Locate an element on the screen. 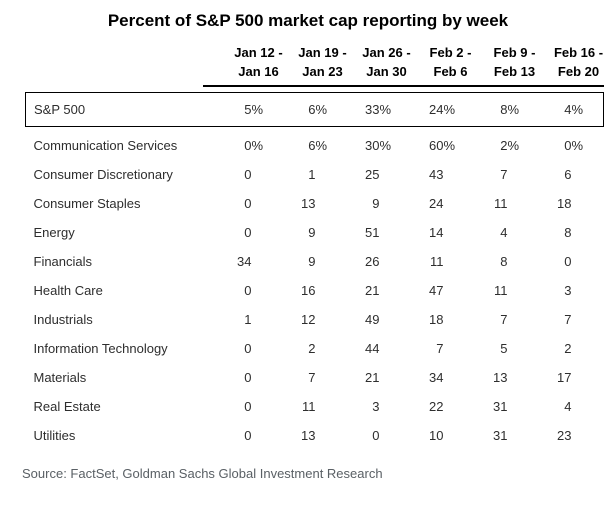 This screenshot has width=616, height=516. table-row: Health Care 0 16 21 47 11 3 is located at coordinates (315, 290).